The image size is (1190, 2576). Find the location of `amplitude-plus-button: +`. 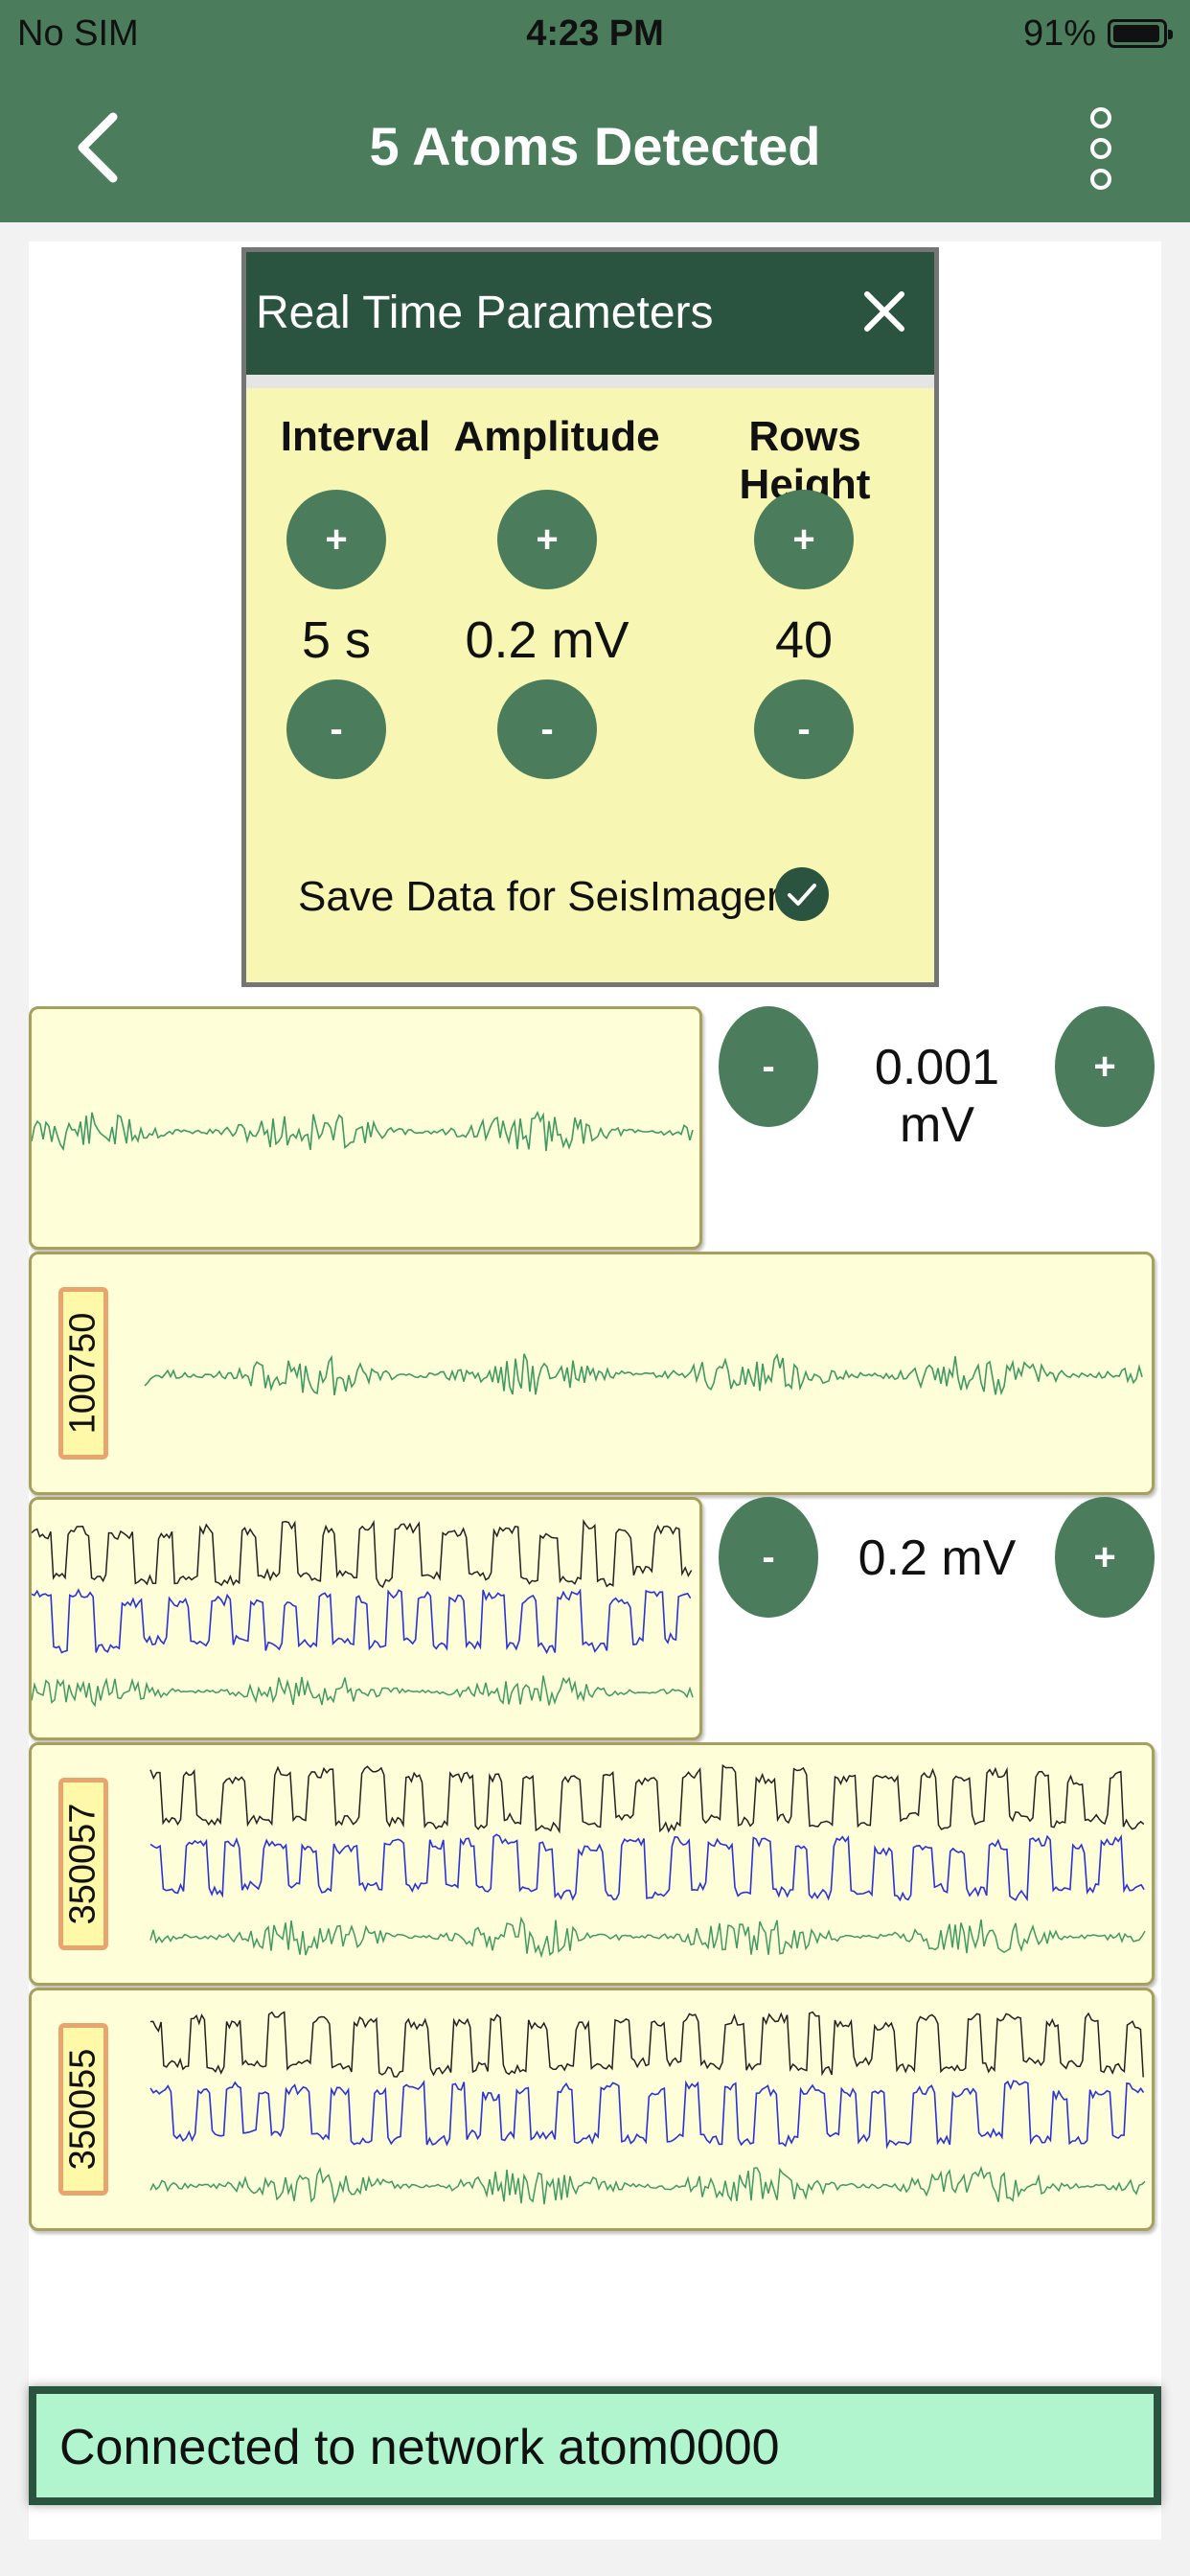

amplitude-plus-button: + is located at coordinates (547, 539).